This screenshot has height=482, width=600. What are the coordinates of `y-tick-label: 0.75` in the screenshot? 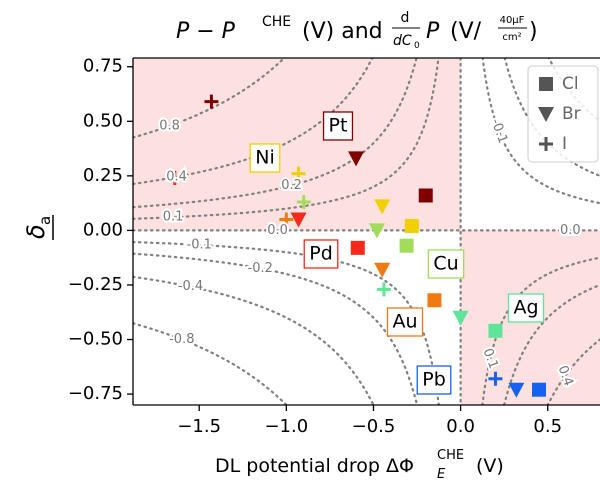 It's located at (103, 66).